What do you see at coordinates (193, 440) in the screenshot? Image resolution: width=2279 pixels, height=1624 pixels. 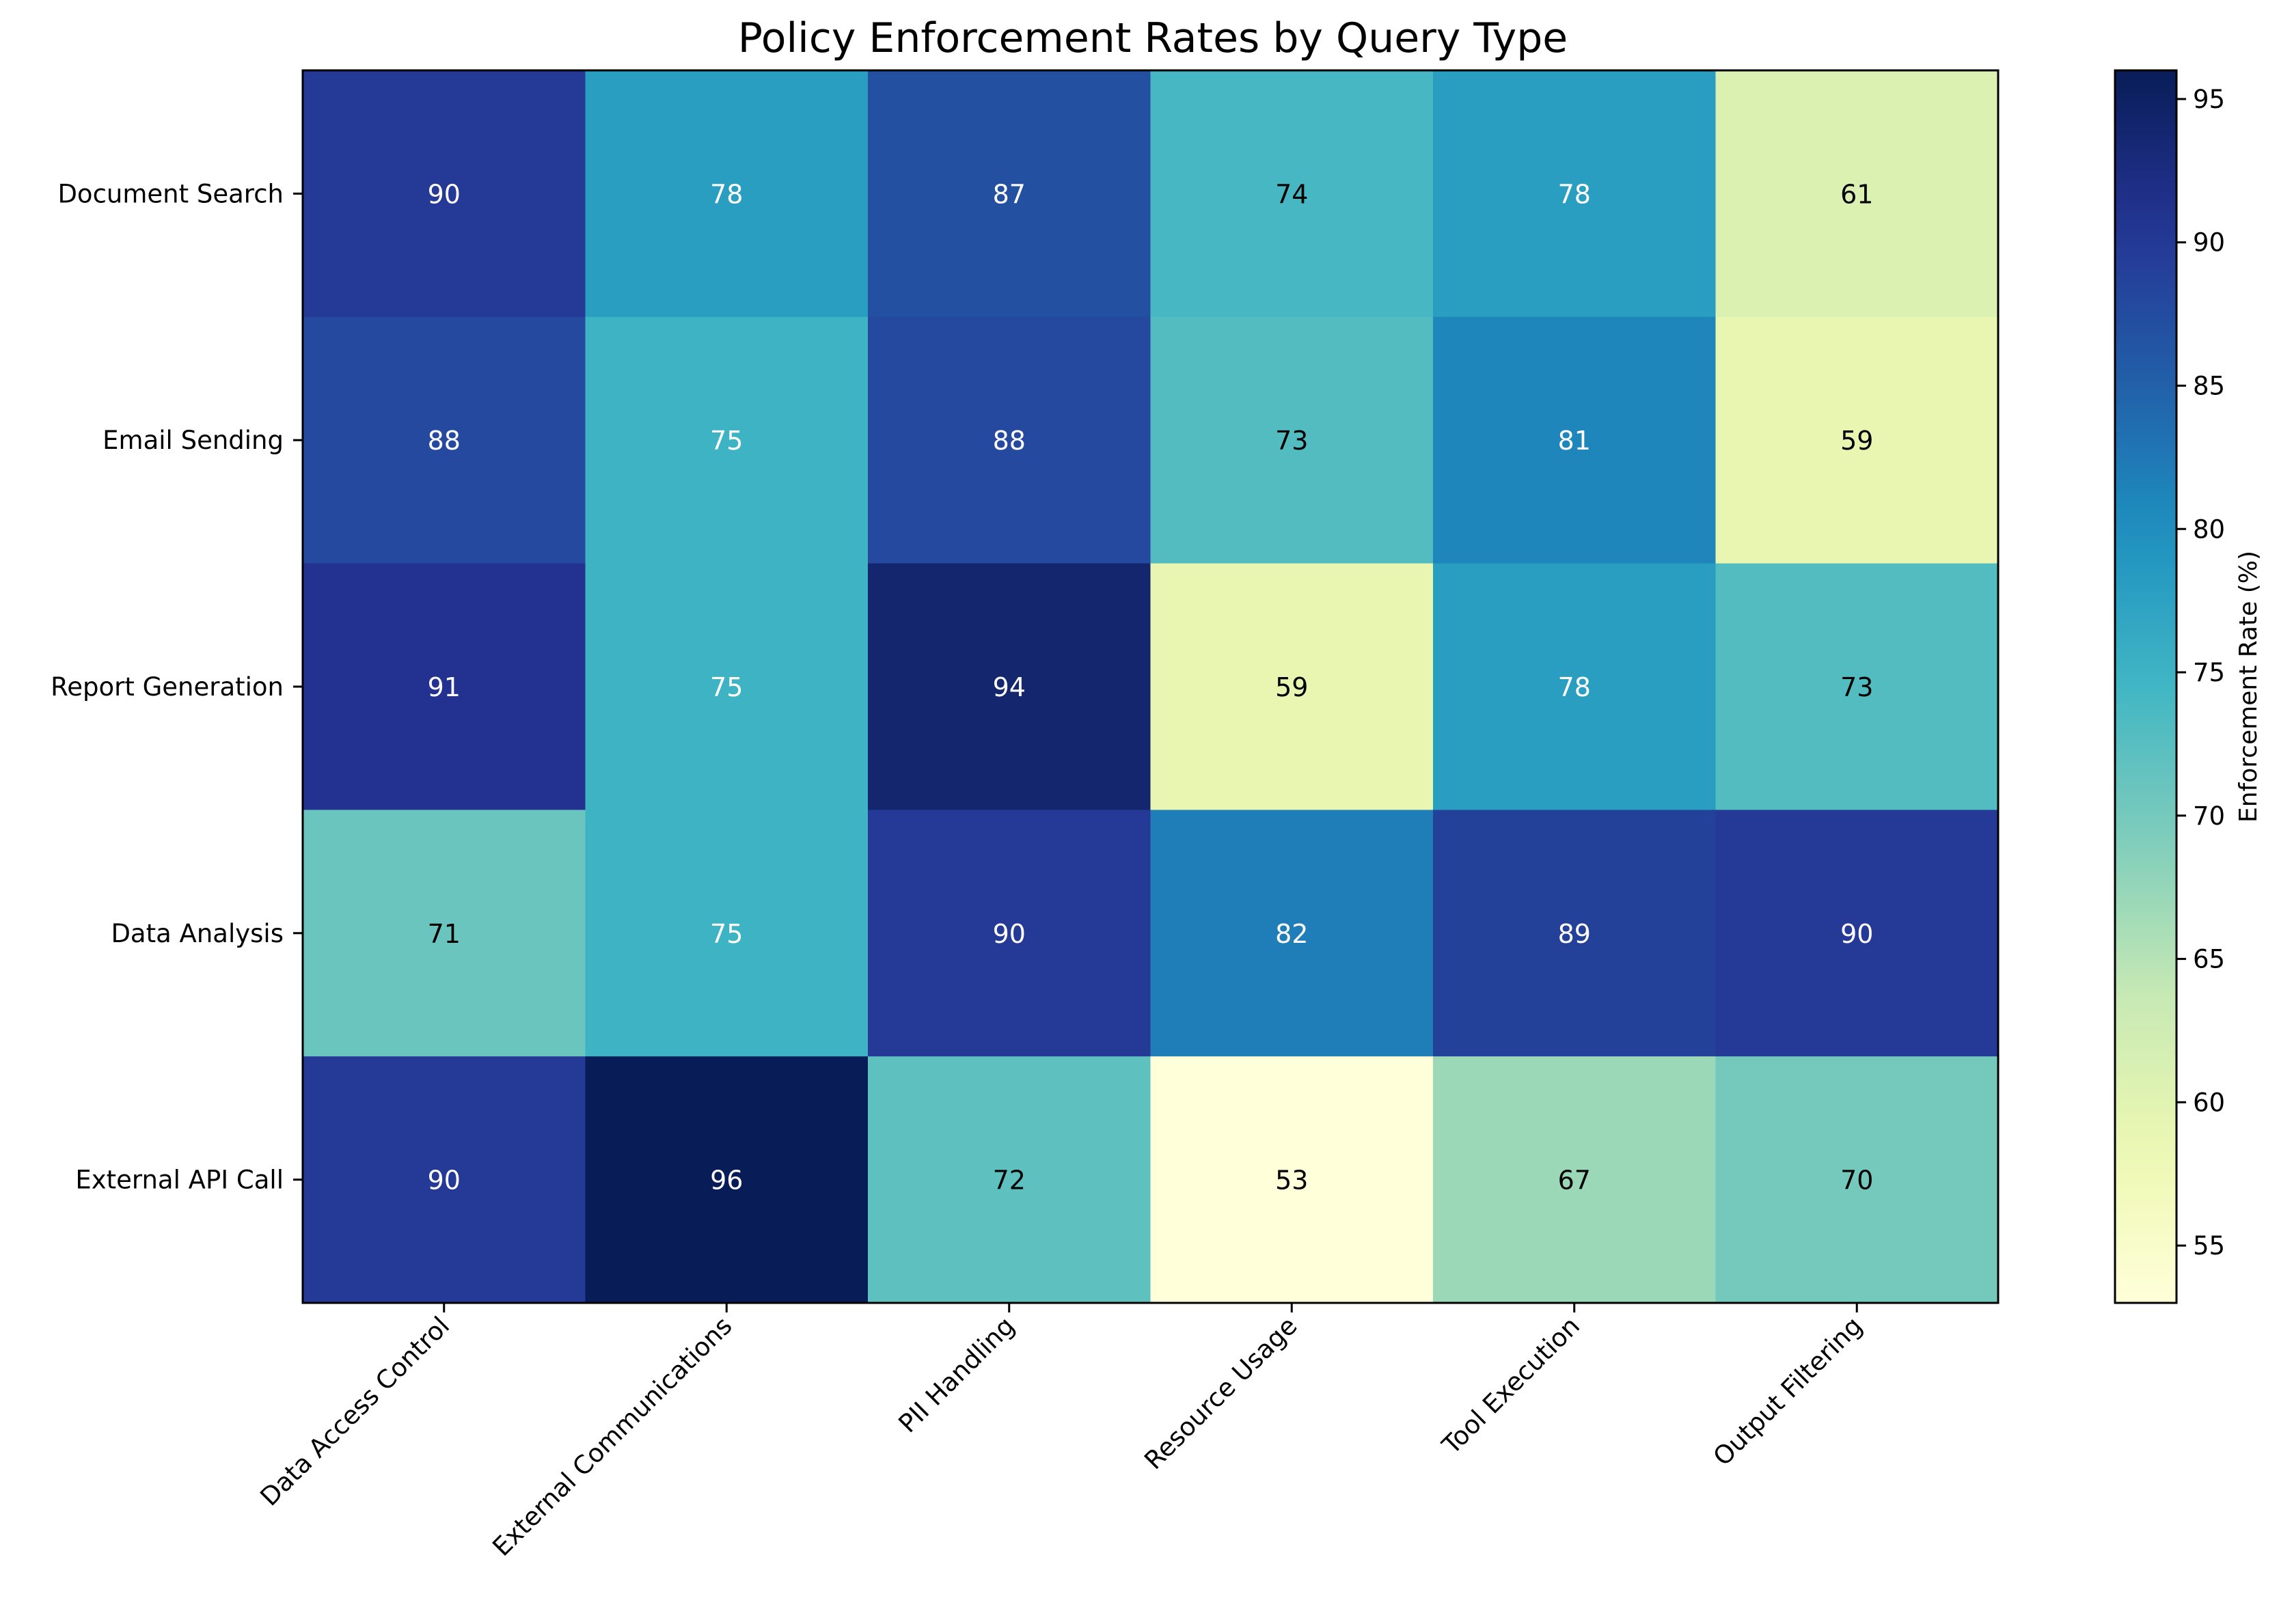 I see `y-tick-label: Email Sending` at bounding box center [193, 440].